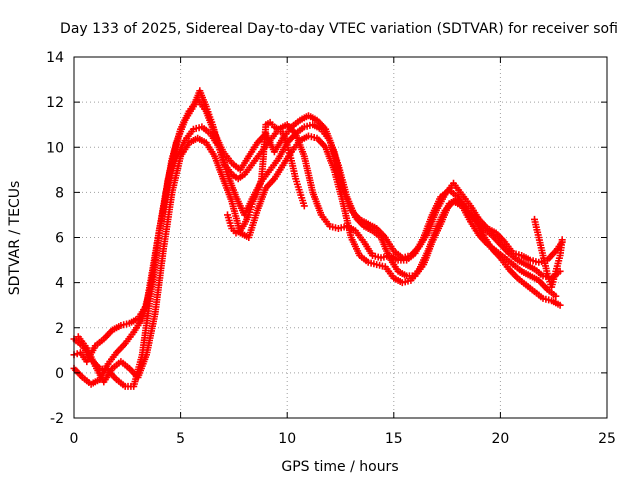  Describe the element at coordinates (180, 439) in the screenshot. I see `x-tick-label: 5` at that location.